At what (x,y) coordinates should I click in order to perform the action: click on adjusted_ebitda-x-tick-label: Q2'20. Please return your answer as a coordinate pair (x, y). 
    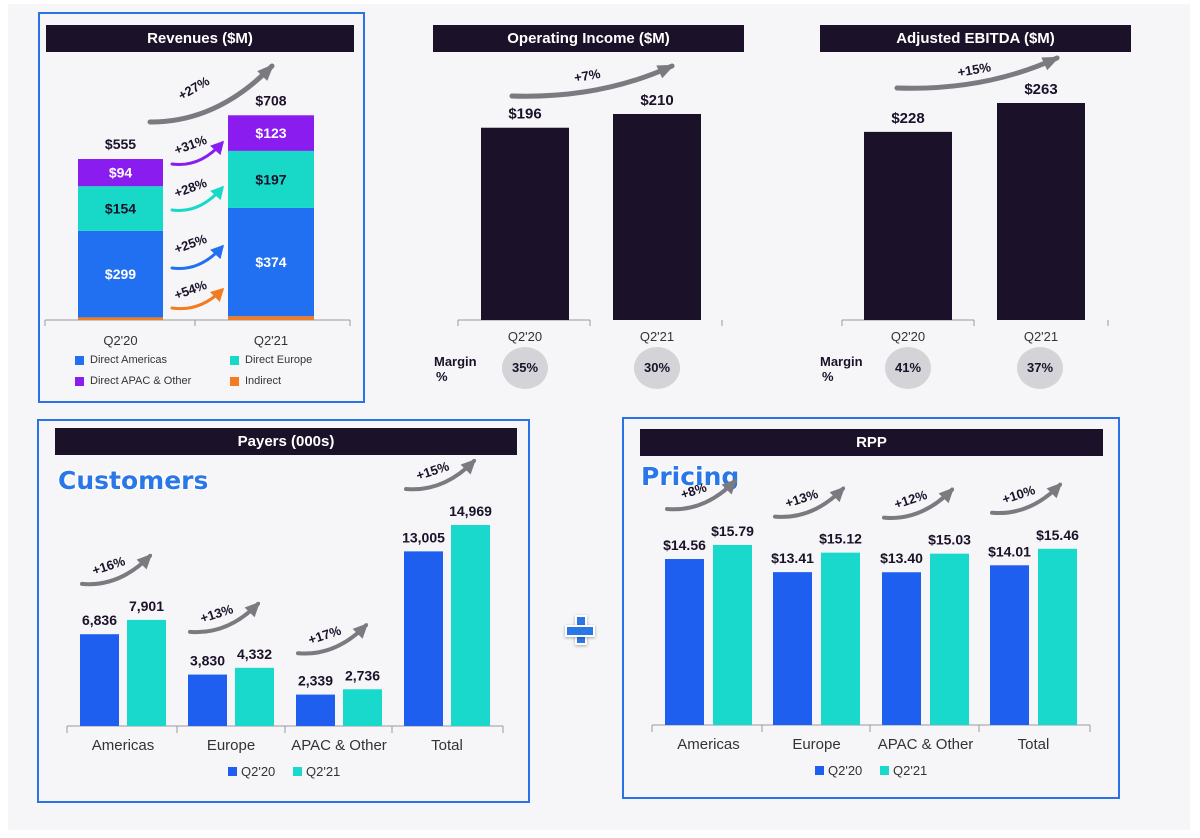
    Looking at the image, I should click on (908, 336).